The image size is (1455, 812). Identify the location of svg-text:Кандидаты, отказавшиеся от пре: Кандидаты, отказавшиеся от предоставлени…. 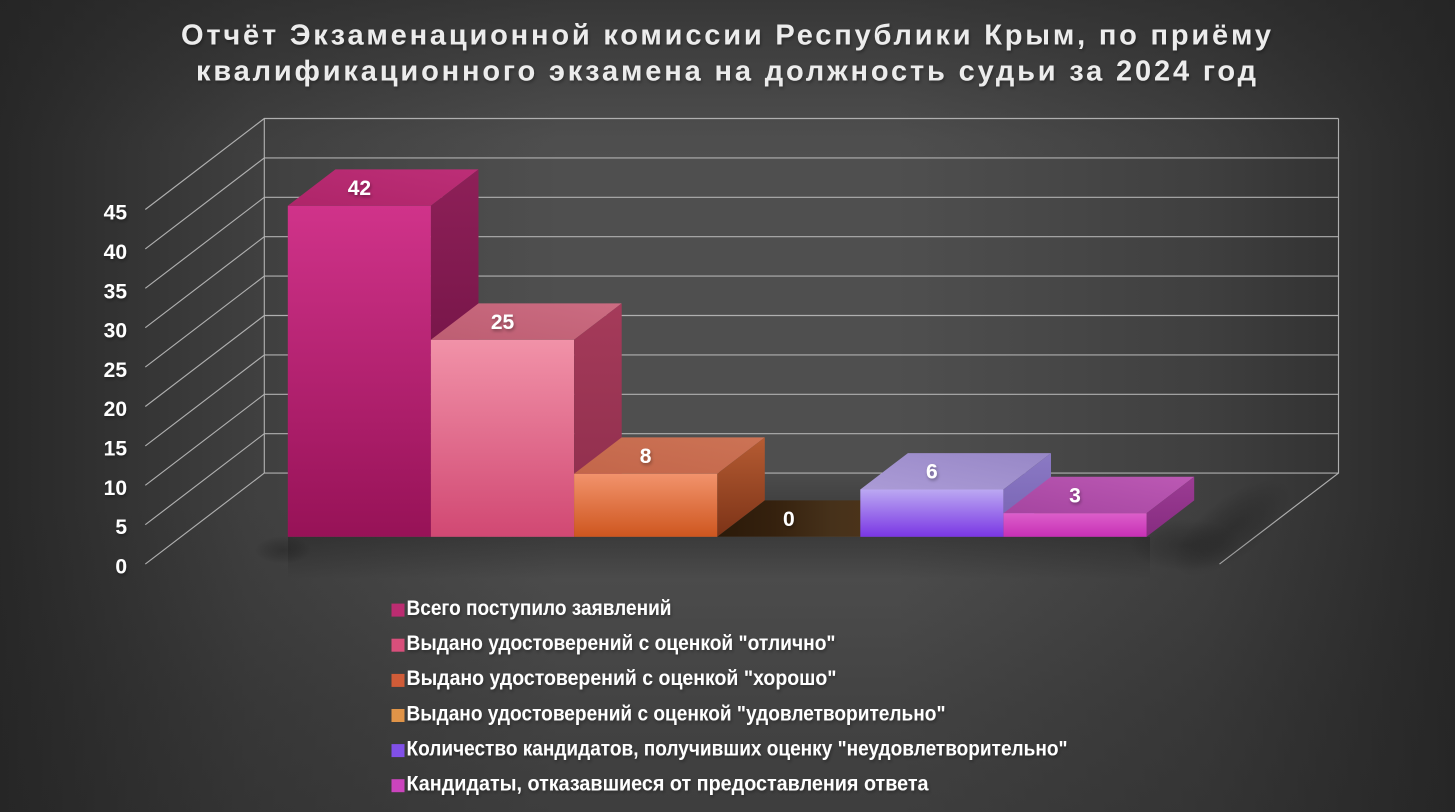
(668, 784).